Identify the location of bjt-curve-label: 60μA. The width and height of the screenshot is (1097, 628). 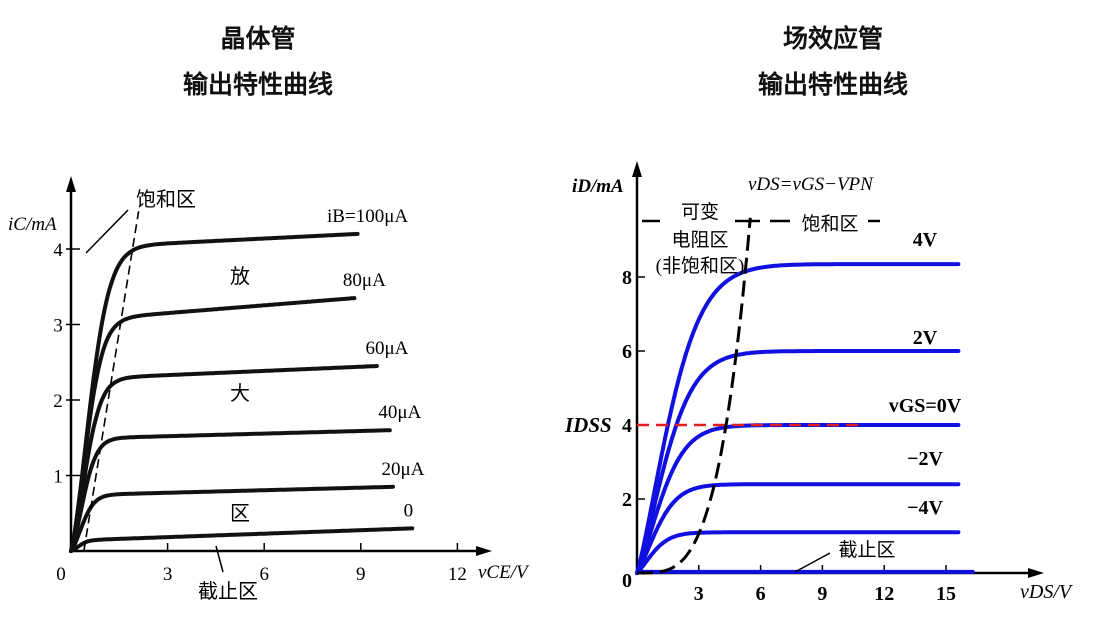
(386, 348).